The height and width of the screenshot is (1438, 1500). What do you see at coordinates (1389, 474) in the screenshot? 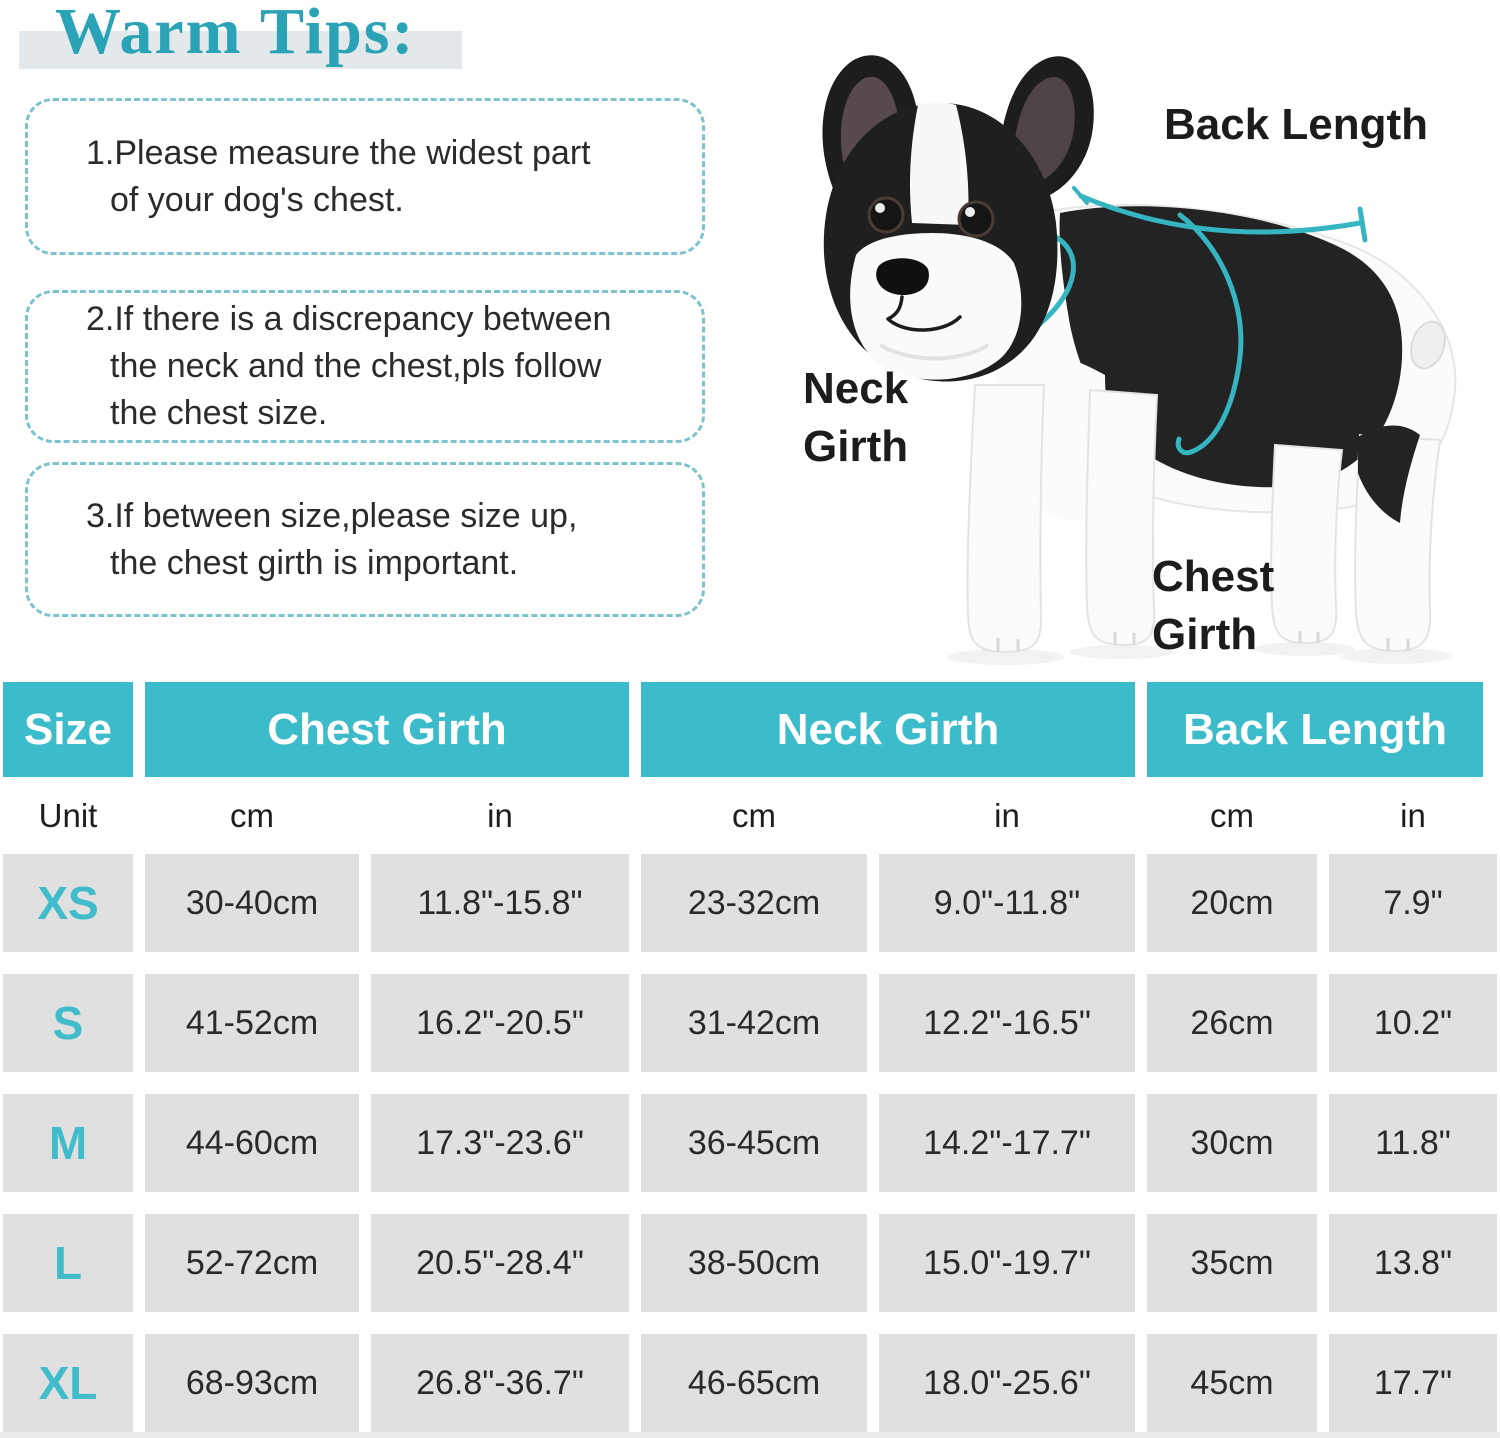
I see `dog-thigh-patch` at bounding box center [1389, 474].